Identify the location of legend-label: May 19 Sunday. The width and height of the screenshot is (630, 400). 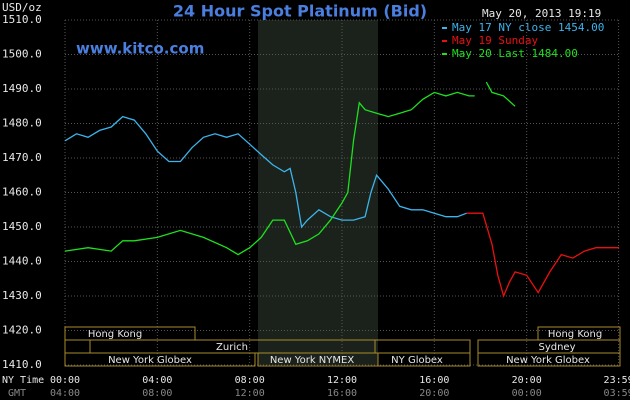
(495, 40).